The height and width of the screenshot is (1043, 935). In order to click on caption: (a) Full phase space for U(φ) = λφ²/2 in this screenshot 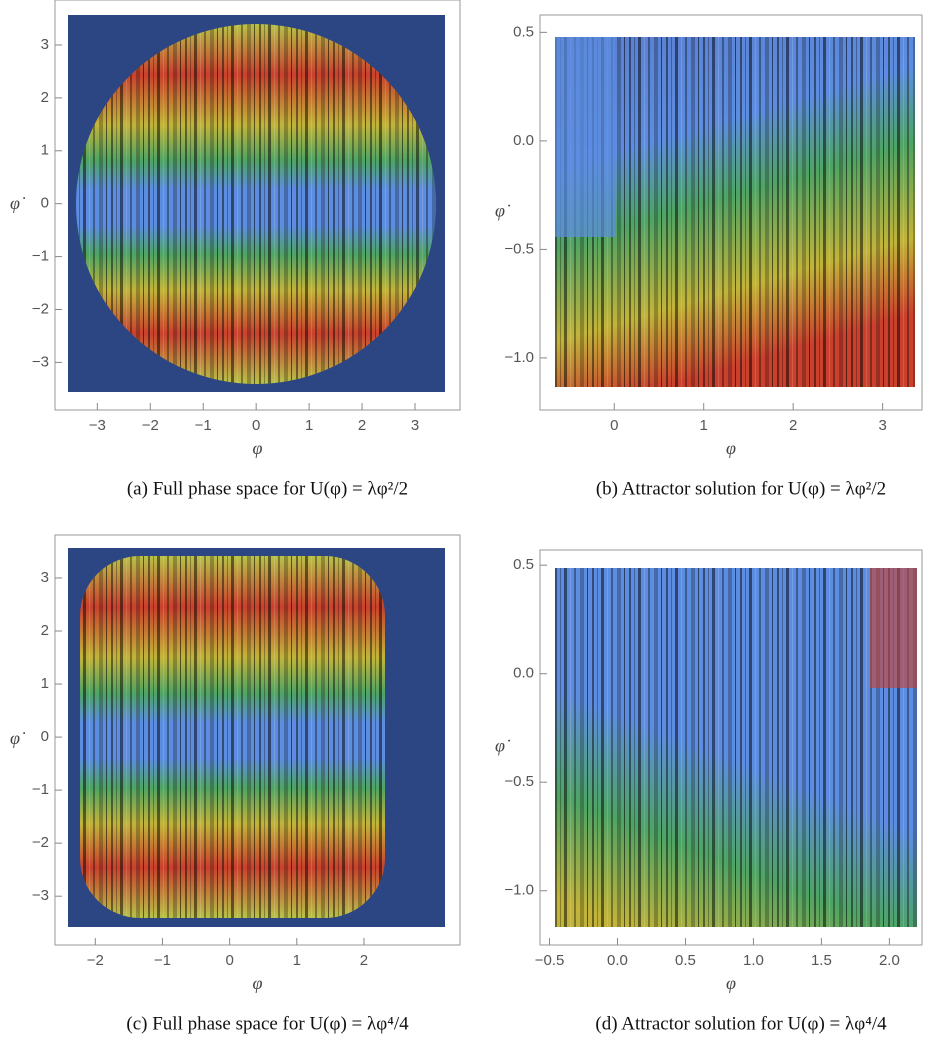, I will do `click(267, 488)`.